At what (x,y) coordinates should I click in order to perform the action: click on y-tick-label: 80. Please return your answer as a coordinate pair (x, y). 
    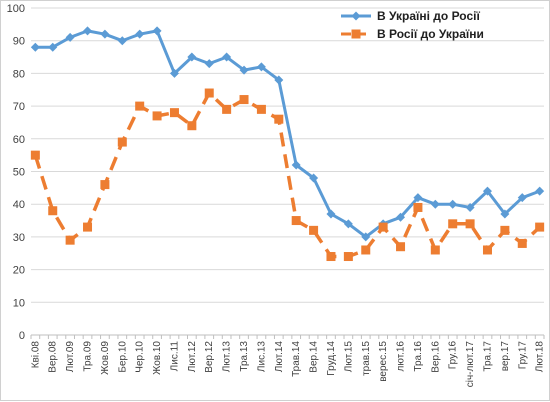
    Looking at the image, I should click on (19, 74).